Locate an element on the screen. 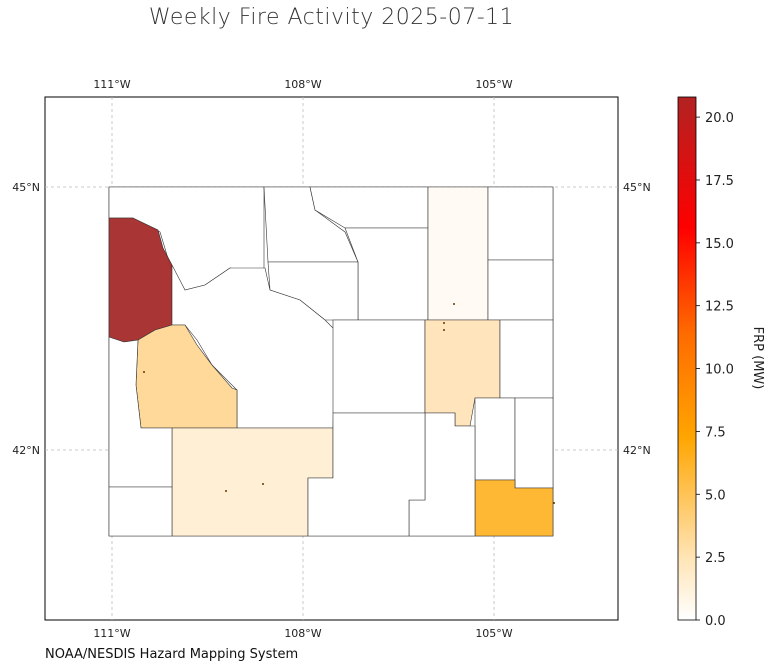  colorbar-ticks: 0.0 2.5 5.0 7.5 10.0 12.5 15.0 17.5 20.0 is located at coordinates (715, 370).